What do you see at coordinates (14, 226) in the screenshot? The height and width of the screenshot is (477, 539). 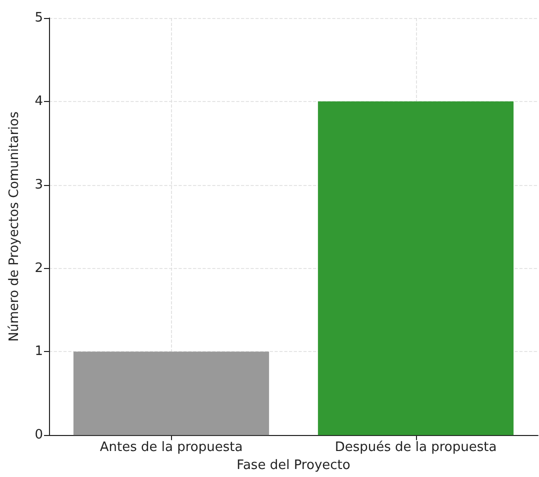 I see `y-axis-title: Número de Proyectos Comunitarios` at bounding box center [14, 226].